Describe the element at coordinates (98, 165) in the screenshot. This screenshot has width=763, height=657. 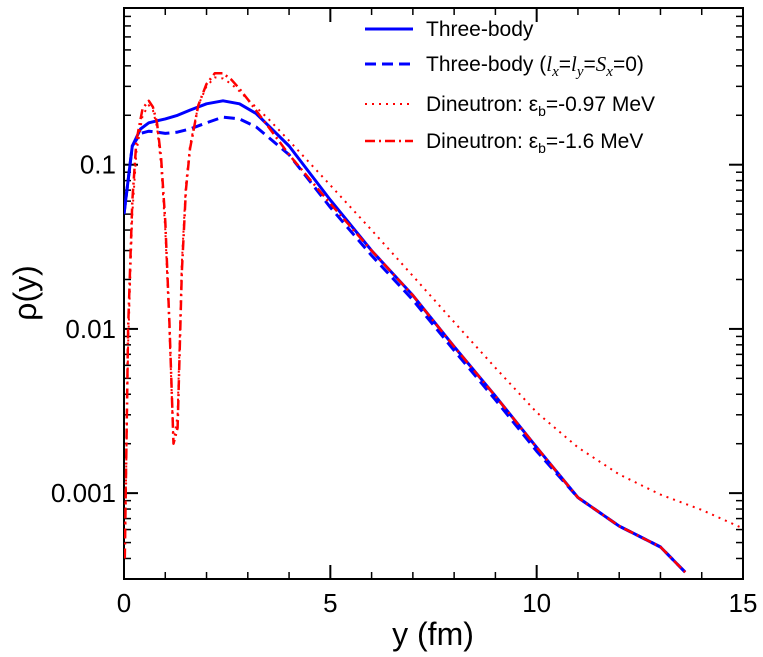
I see `y-tick-label: 0.1` at that location.